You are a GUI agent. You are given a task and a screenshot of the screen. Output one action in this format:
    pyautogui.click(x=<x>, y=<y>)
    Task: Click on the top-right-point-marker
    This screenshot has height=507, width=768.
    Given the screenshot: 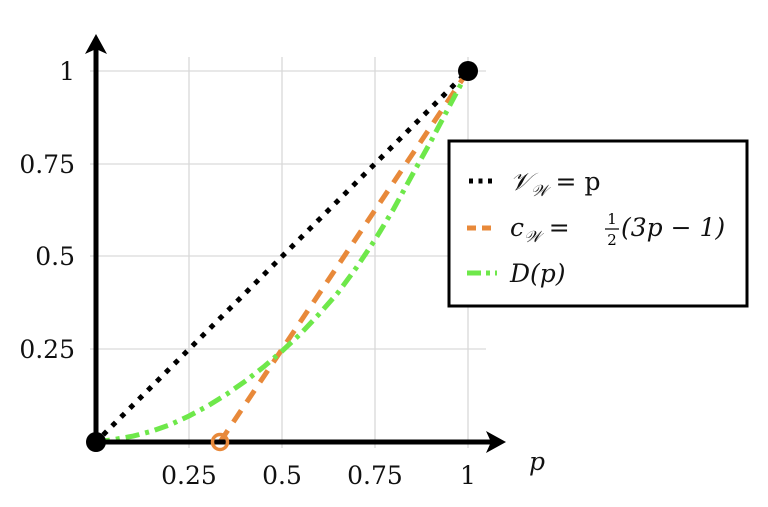 What is the action you would take?
    pyautogui.click(x=468, y=71)
    